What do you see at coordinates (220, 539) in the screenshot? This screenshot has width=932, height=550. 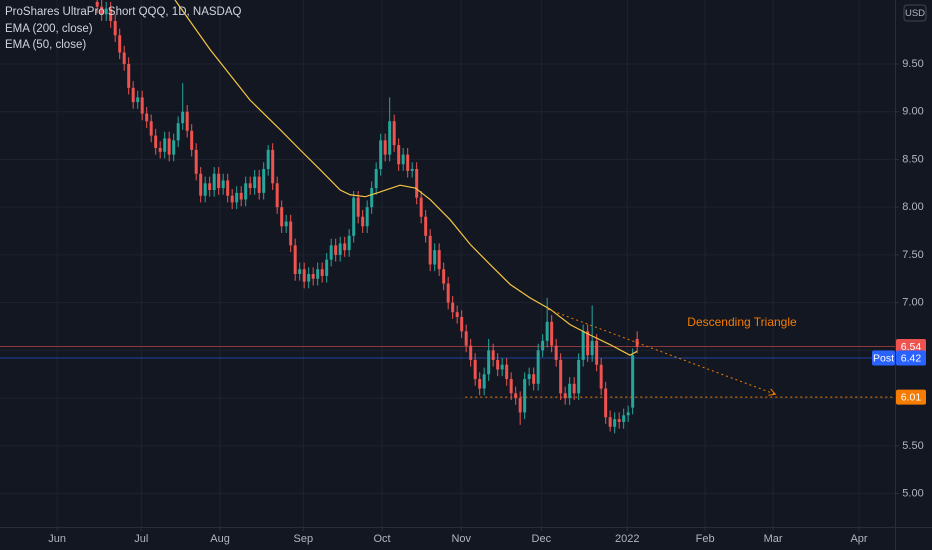 I see `x-tick-label: Aug` at bounding box center [220, 539].